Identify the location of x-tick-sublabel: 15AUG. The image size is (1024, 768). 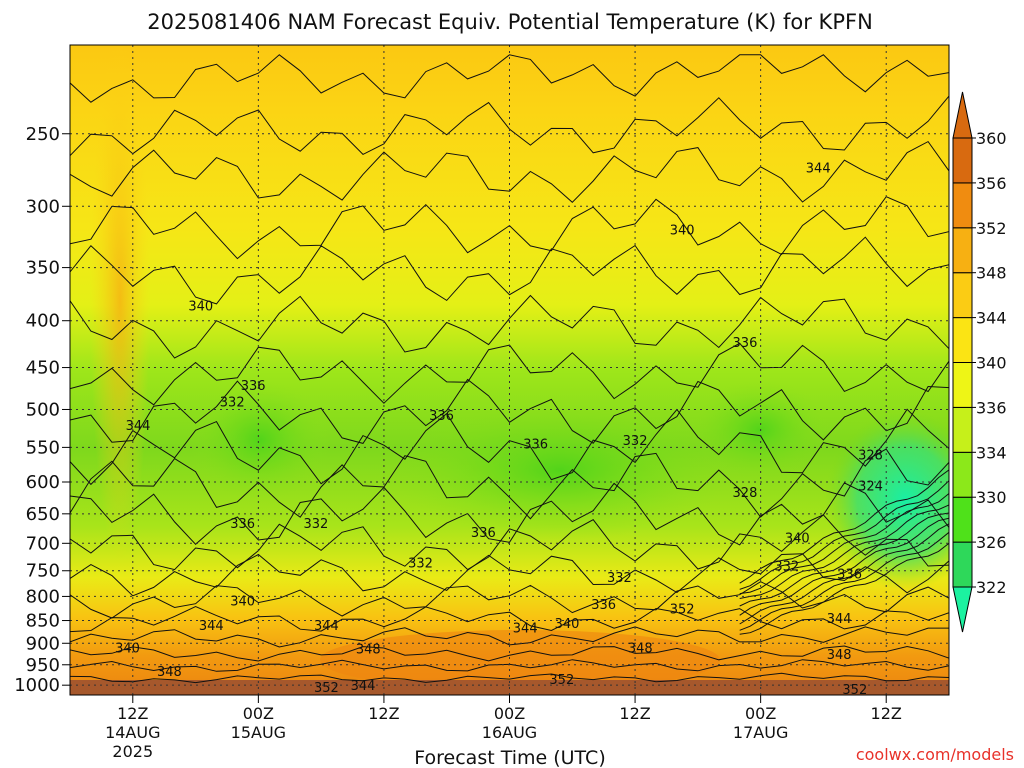
(258, 732).